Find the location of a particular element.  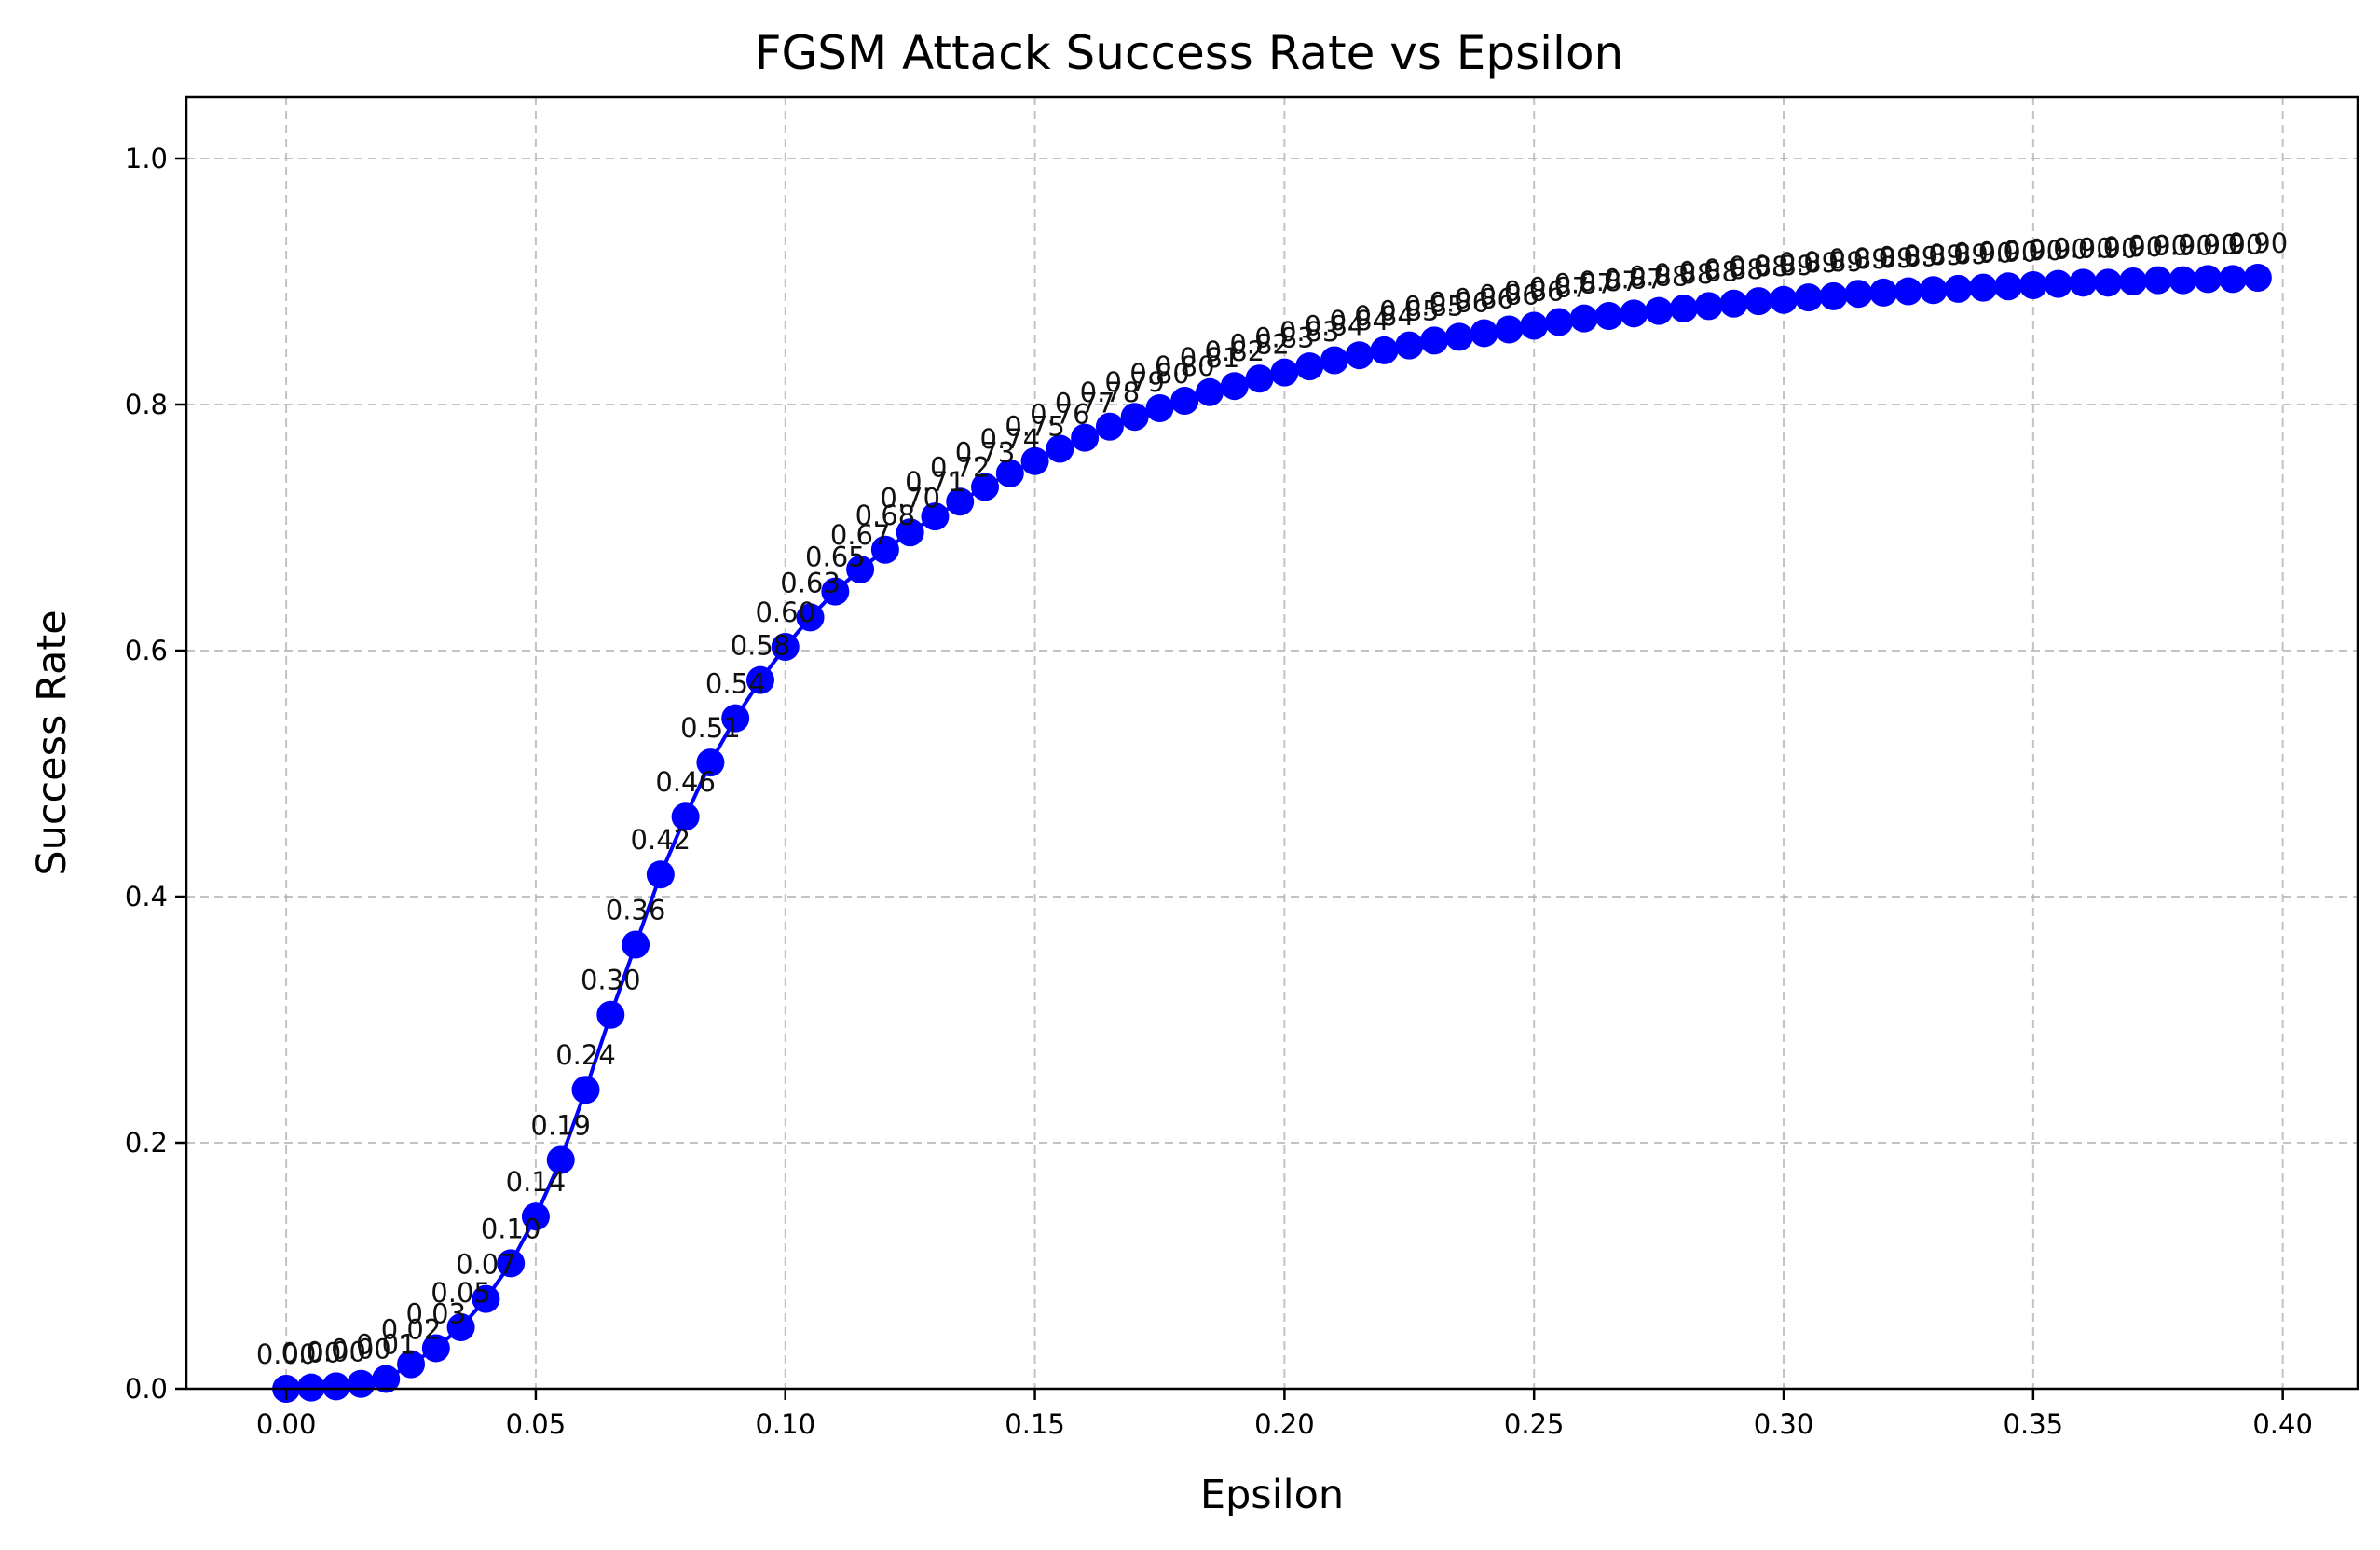

data-label: 0.03 is located at coordinates (436, 1313).